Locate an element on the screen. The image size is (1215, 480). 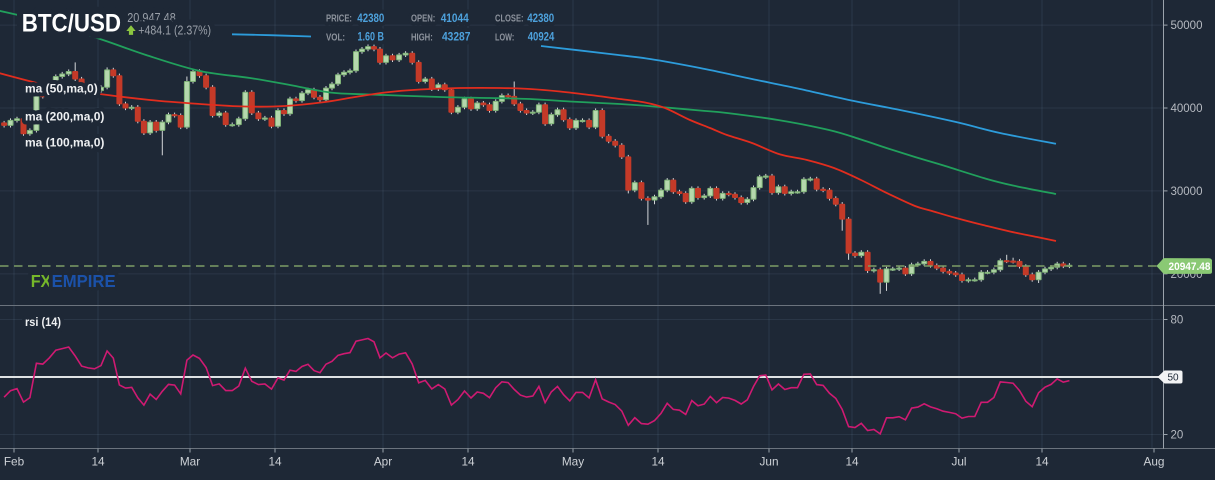
svg-text: 40924 is located at coordinates (541, 37).